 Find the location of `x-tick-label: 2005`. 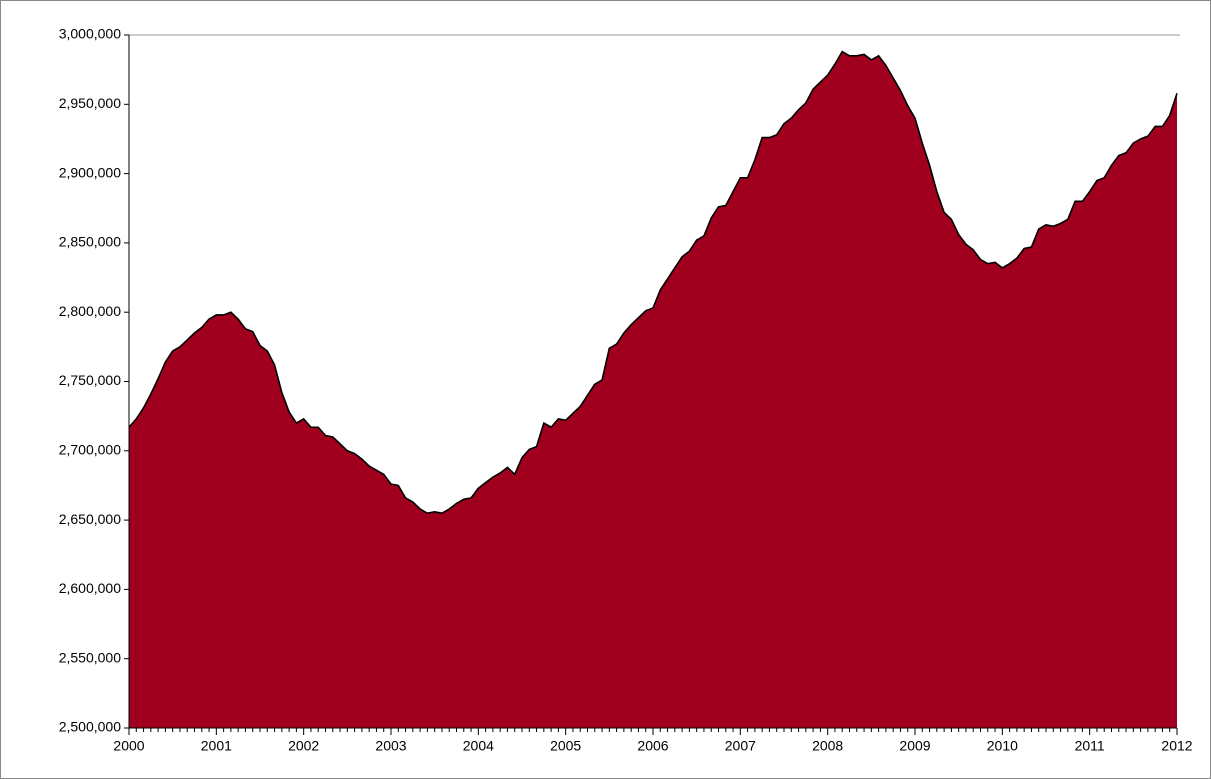

x-tick-label: 2005 is located at coordinates (565, 746).